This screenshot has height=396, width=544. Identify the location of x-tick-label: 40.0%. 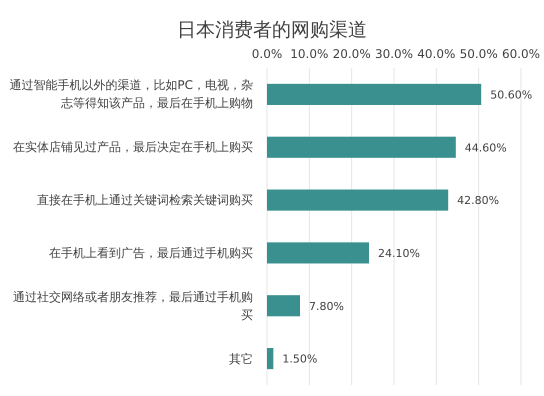
(436, 54).